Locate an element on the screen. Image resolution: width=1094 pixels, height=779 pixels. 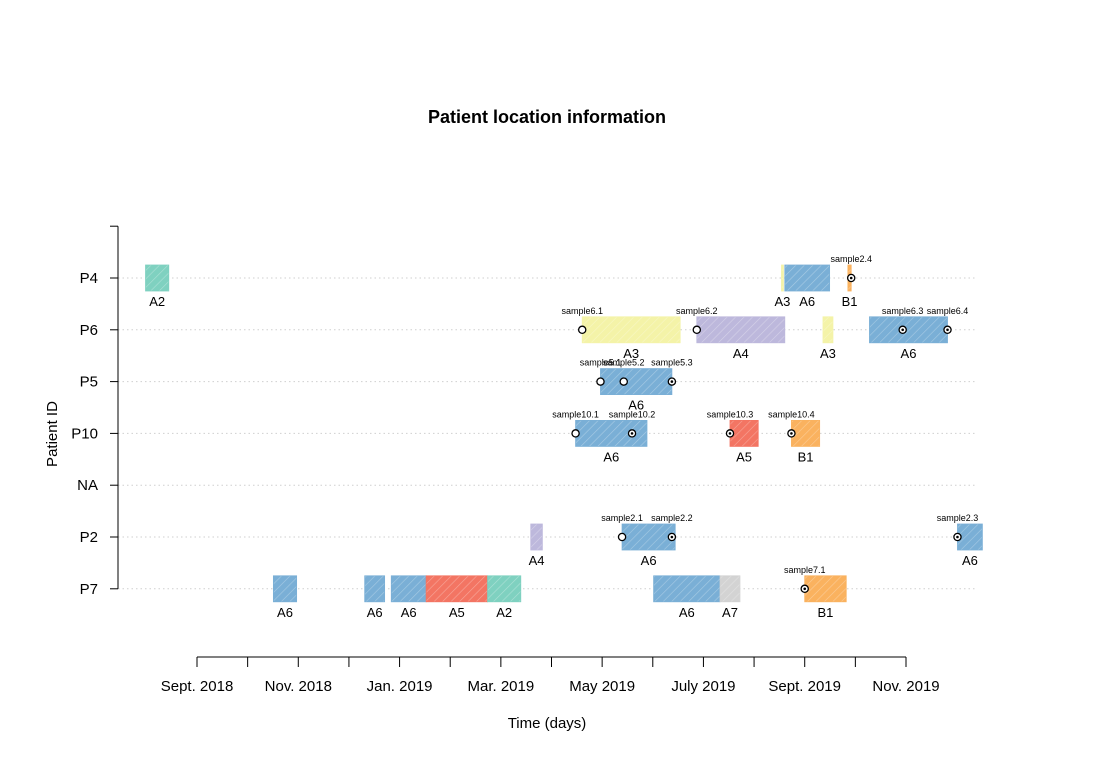
sample-label: sample6.4 is located at coordinates (948, 311).